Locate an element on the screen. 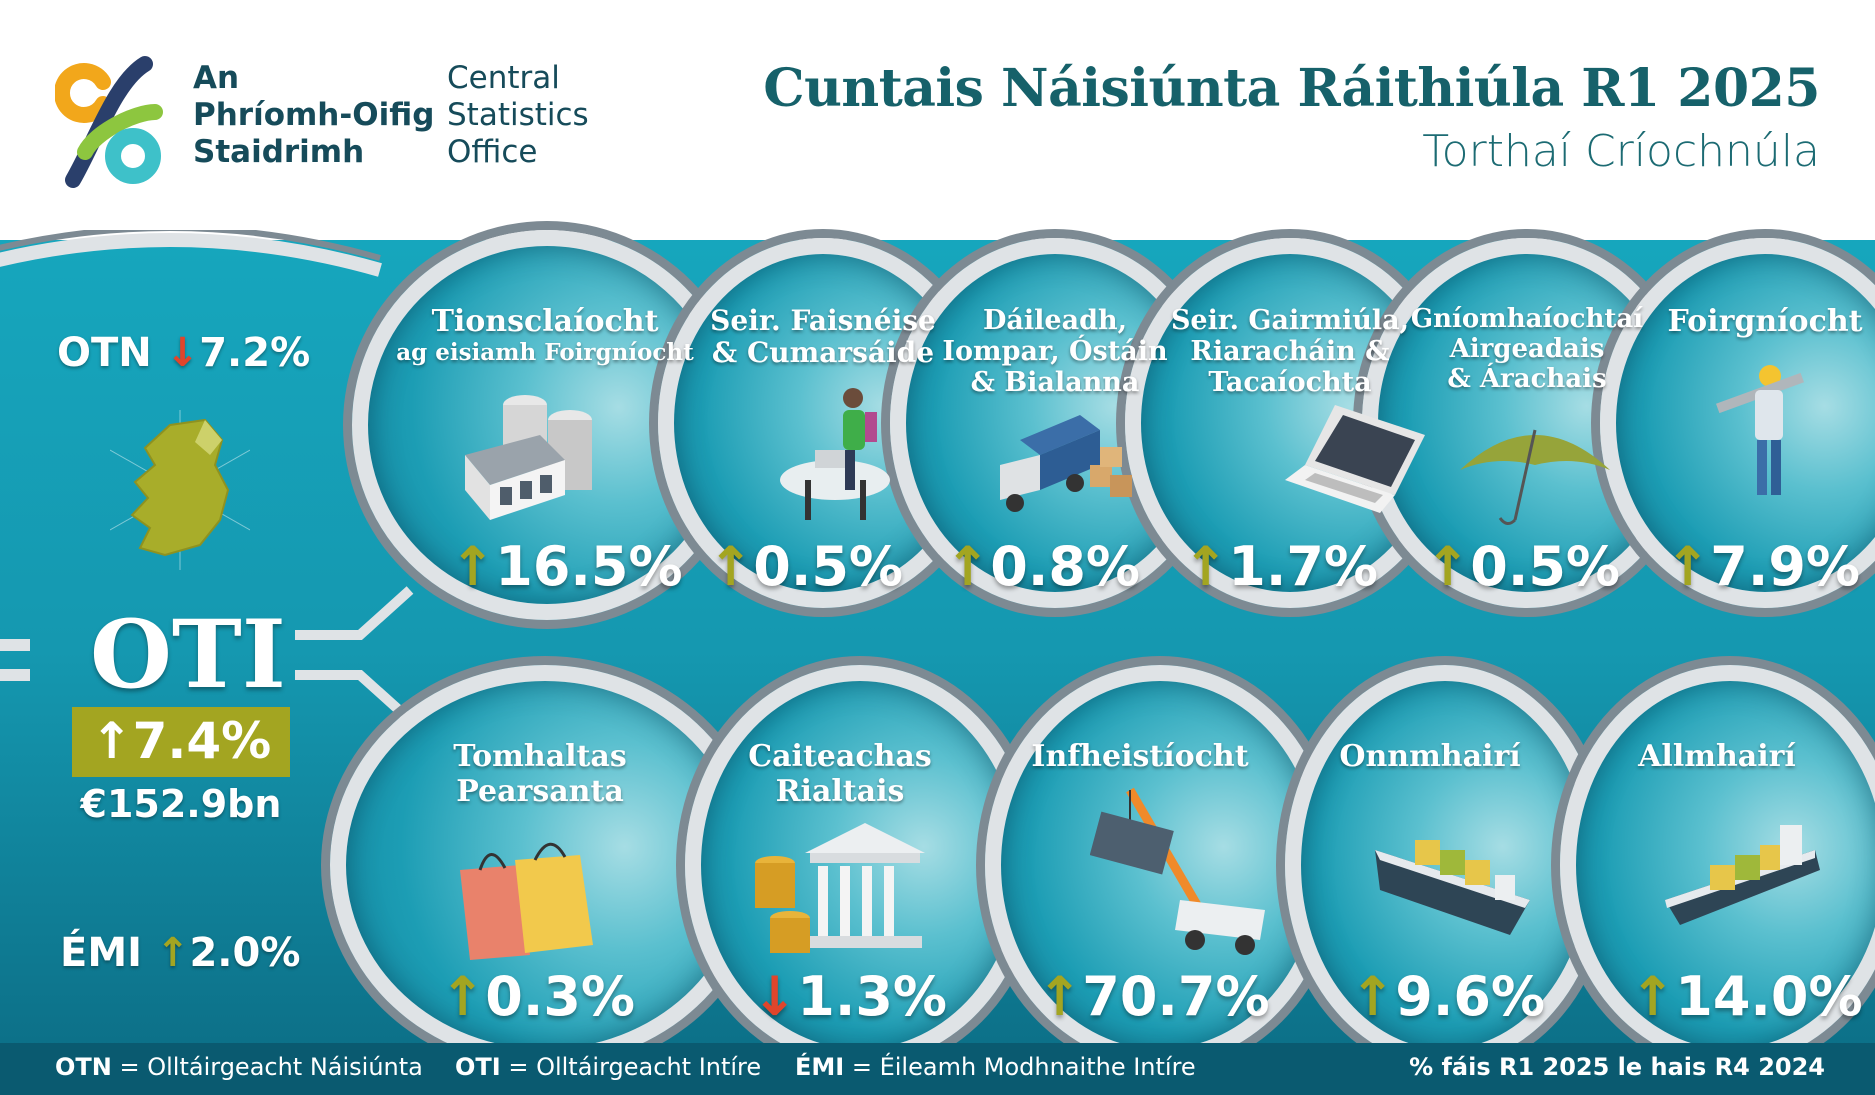 This screenshot has height=1095, width=1875. umbrella-icon is located at coordinates (1535, 470).